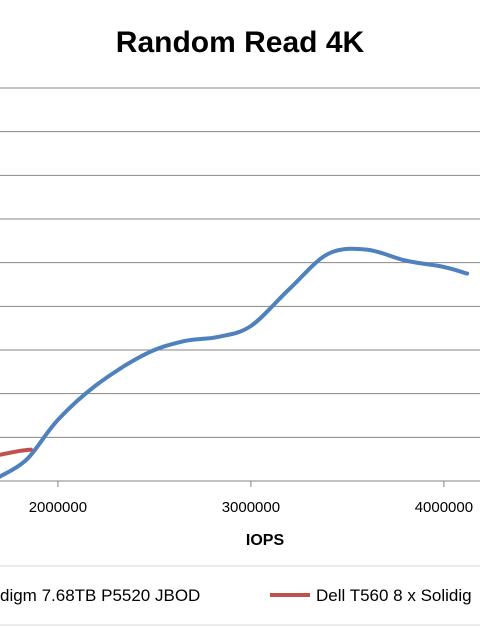  Describe the element at coordinates (251, 498) in the screenshot. I see `x-axis-ticks: 2000000 3000000 4000000` at that location.